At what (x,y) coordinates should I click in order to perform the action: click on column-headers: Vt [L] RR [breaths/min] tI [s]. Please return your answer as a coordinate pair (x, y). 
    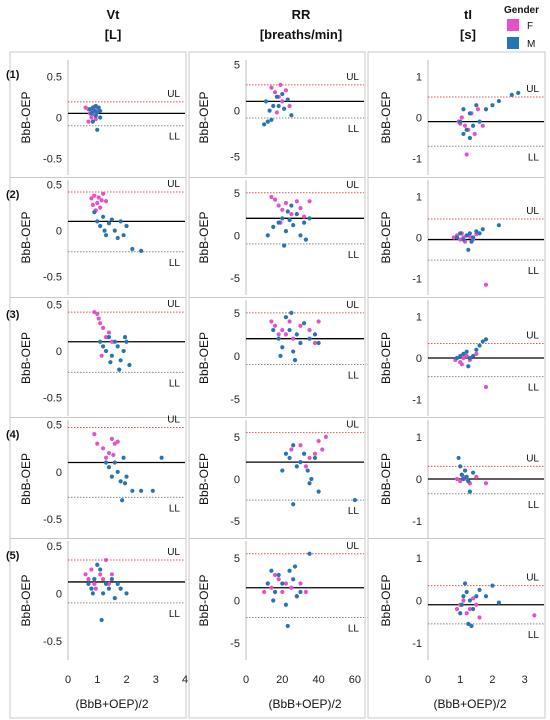
    Looking at the image, I should click on (290, 24).